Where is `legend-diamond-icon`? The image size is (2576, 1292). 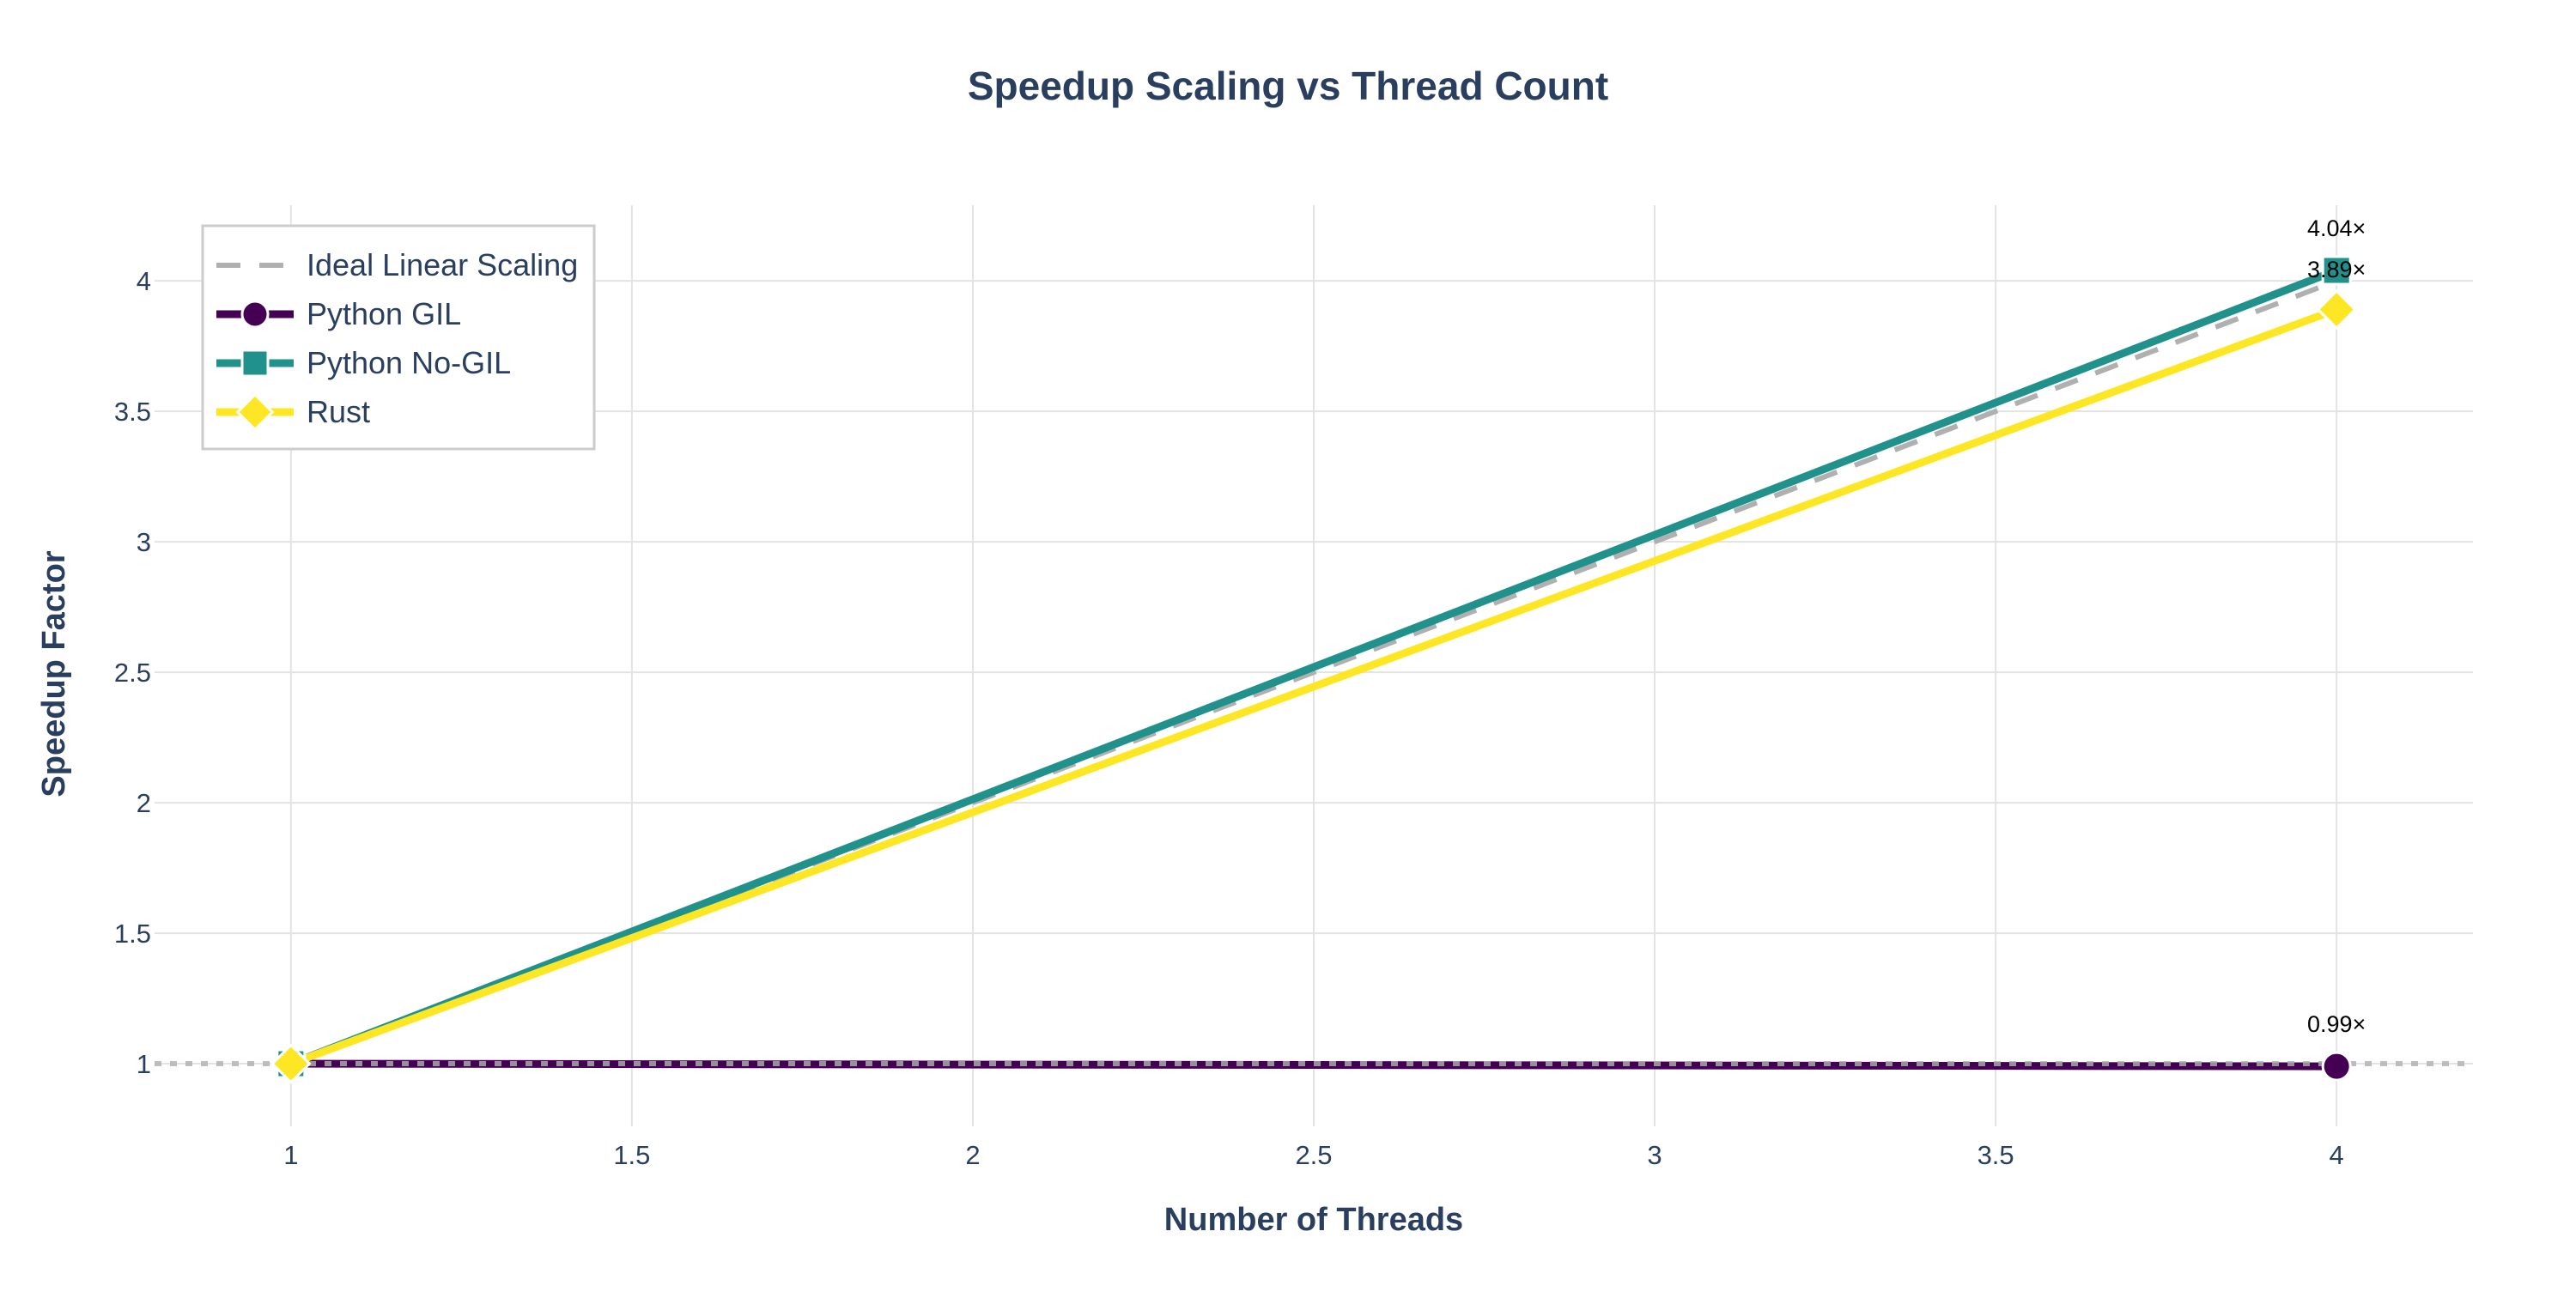 legend-diamond-icon is located at coordinates (255, 412).